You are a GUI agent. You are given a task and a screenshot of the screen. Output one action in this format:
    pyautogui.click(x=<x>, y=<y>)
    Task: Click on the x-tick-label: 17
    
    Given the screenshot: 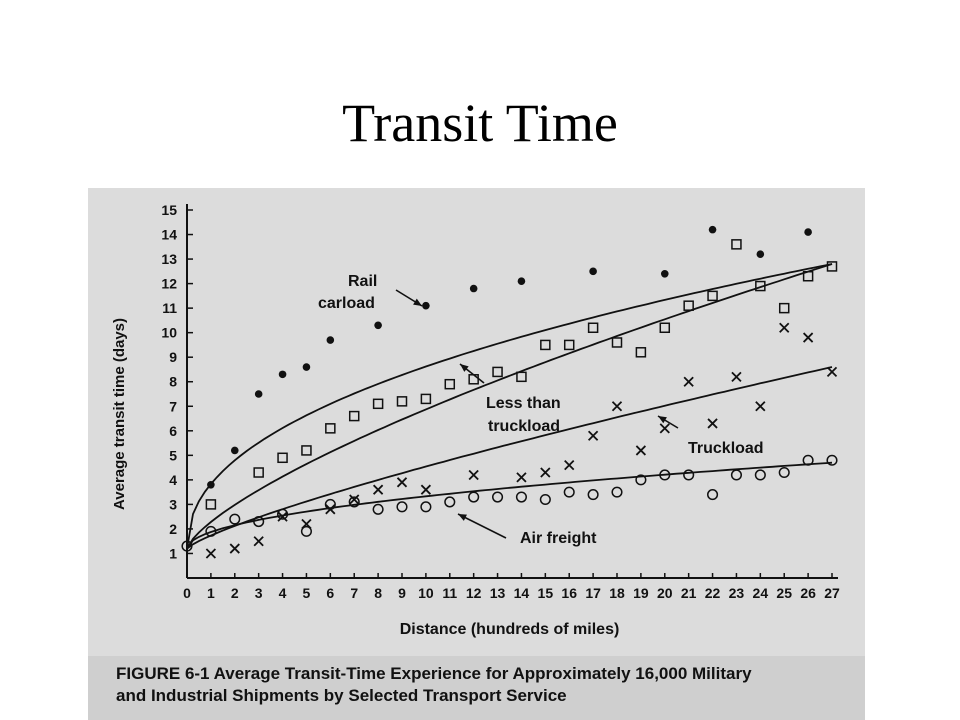 What is the action you would take?
    pyautogui.click(x=593, y=593)
    